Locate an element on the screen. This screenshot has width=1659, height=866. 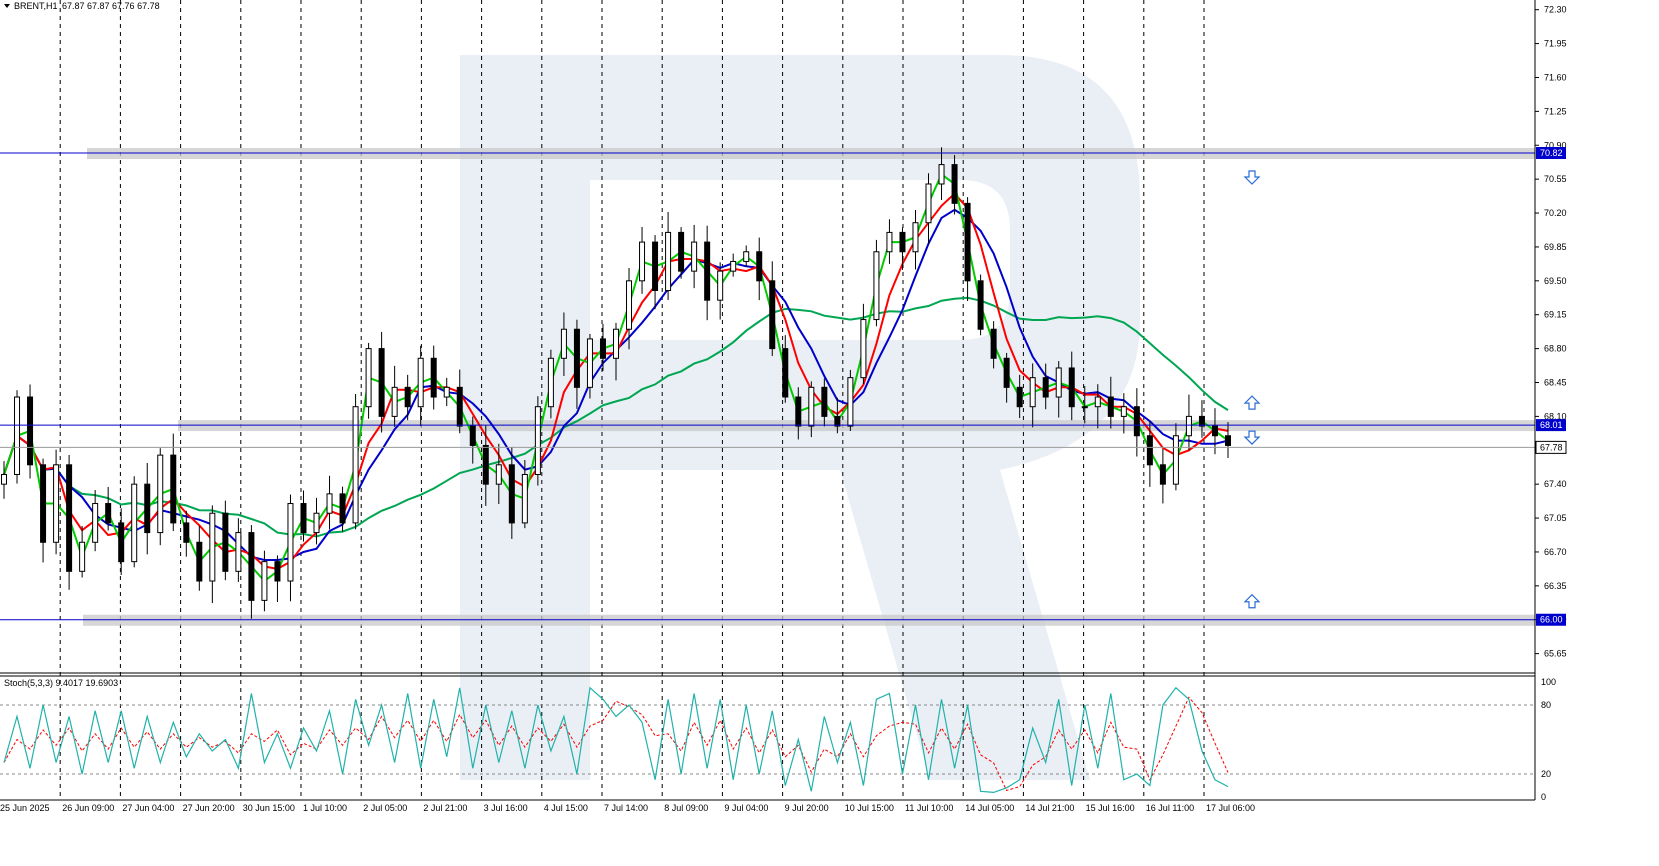
stoch-tick-label: 80 is located at coordinates (1546, 705).